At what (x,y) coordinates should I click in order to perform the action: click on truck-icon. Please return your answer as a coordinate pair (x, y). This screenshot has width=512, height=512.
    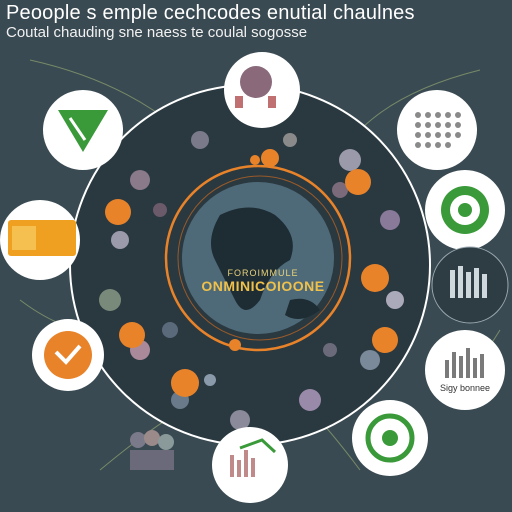
    Looking at the image, I should click on (24, 238).